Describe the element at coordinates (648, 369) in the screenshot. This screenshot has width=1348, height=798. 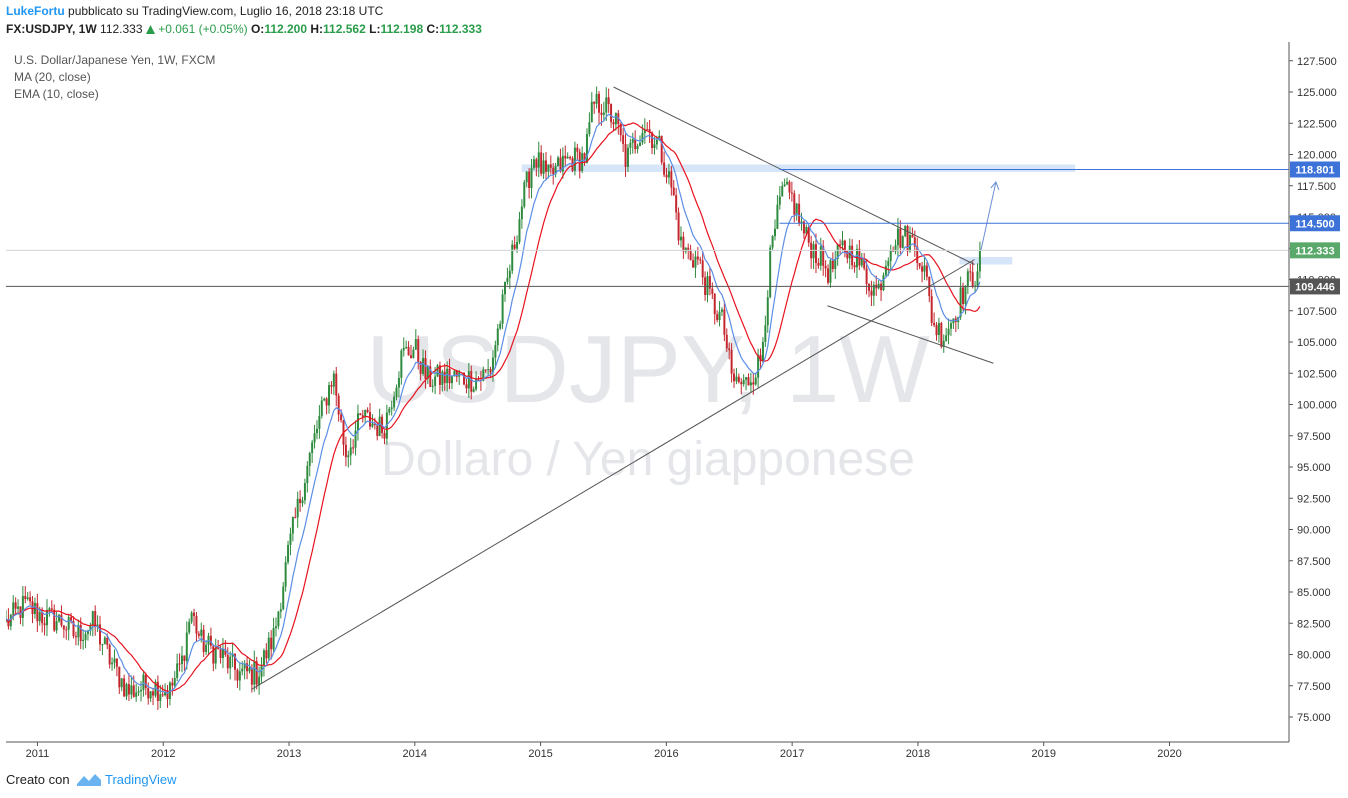
I see `watermark-symbol: USDJPY, 1W` at that location.